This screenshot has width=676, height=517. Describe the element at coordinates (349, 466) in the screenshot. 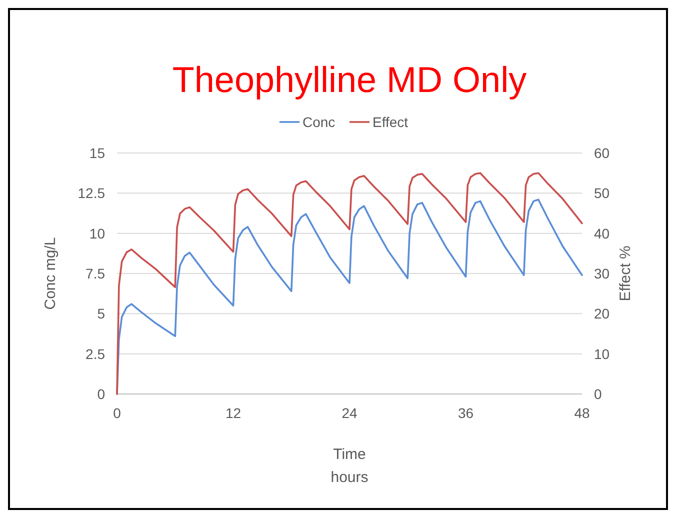

I see `x-axis-title: Time hours` at that location.